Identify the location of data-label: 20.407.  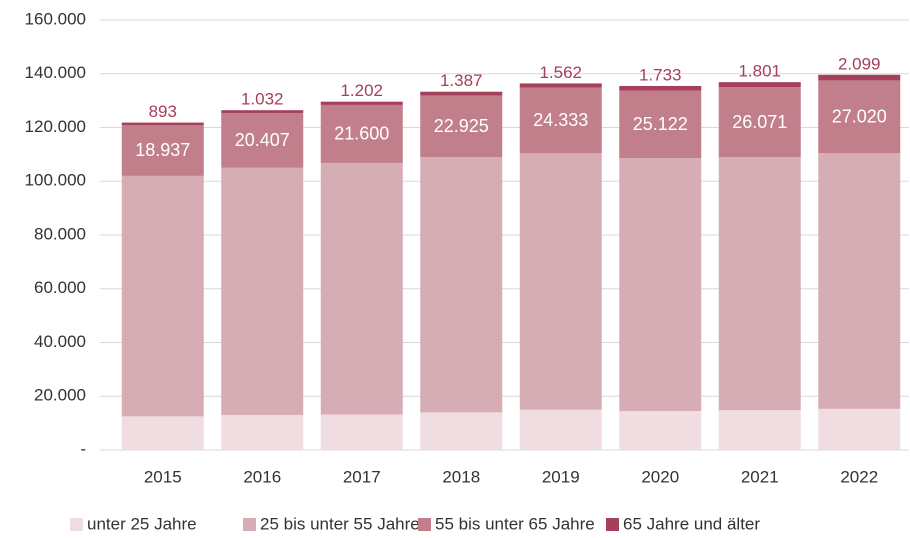
(262, 140).